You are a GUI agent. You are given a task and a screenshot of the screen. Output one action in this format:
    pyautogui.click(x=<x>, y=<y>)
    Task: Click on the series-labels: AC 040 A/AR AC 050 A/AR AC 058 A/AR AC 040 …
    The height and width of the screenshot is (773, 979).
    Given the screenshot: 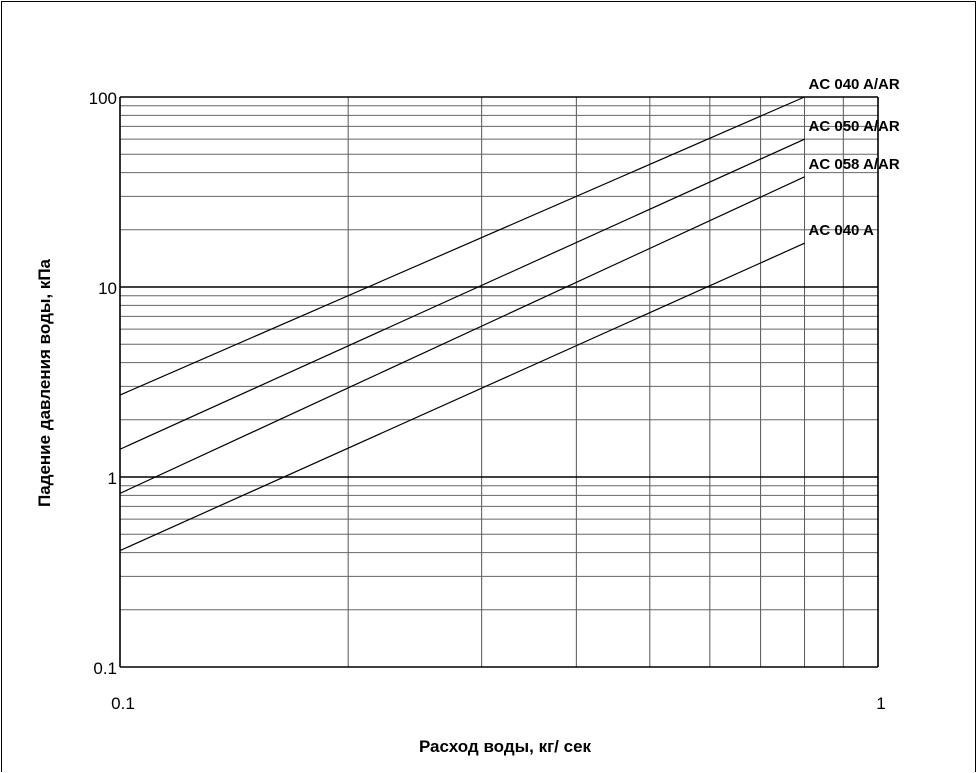 What is the action you would take?
    pyautogui.click(x=854, y=157)
    